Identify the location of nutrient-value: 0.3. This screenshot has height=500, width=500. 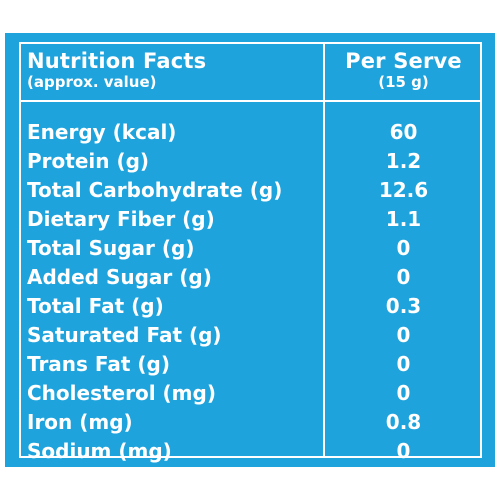
(403, 306).